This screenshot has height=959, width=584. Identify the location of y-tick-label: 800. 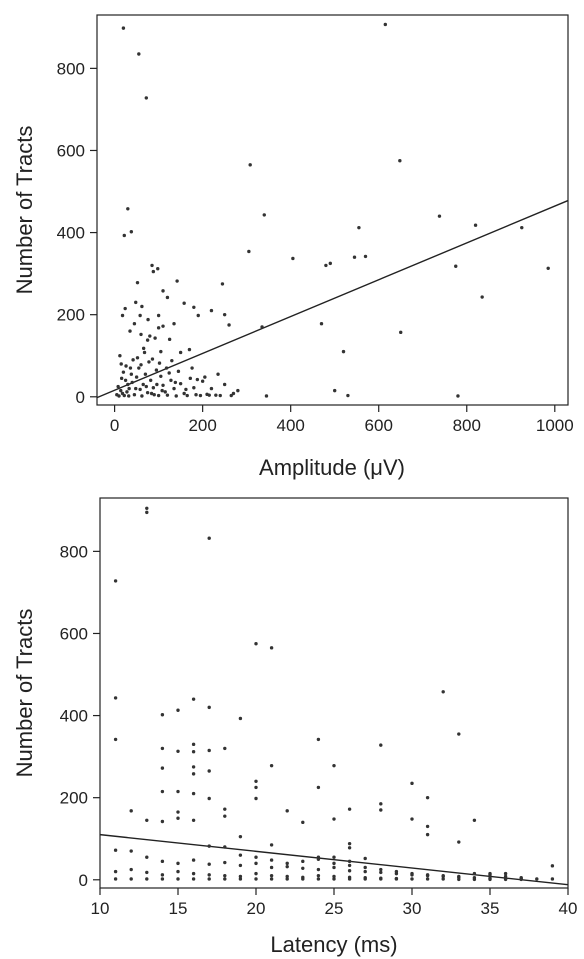
(74, 551).